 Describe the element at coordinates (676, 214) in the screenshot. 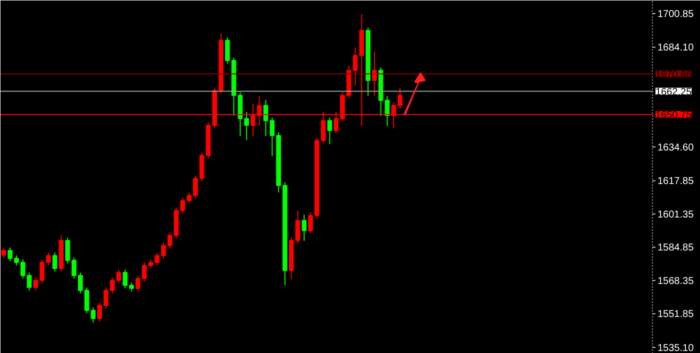

I see `y-tick-label: 1601.35` at that location.